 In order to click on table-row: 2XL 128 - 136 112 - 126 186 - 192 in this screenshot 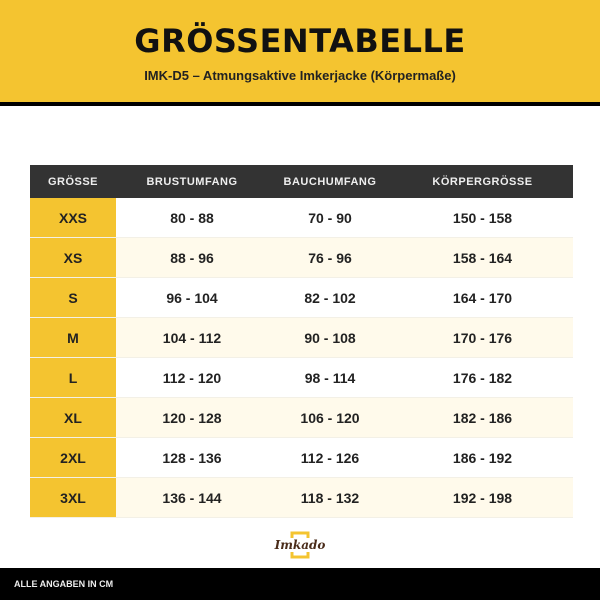, I will do `click(301, 458)`.